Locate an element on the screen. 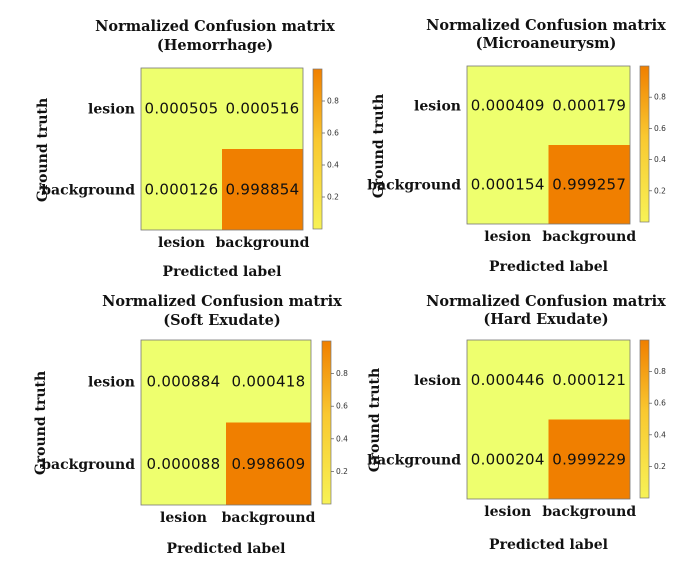  cell-value-label: 0.000446 is located at coordinates (508, 380).